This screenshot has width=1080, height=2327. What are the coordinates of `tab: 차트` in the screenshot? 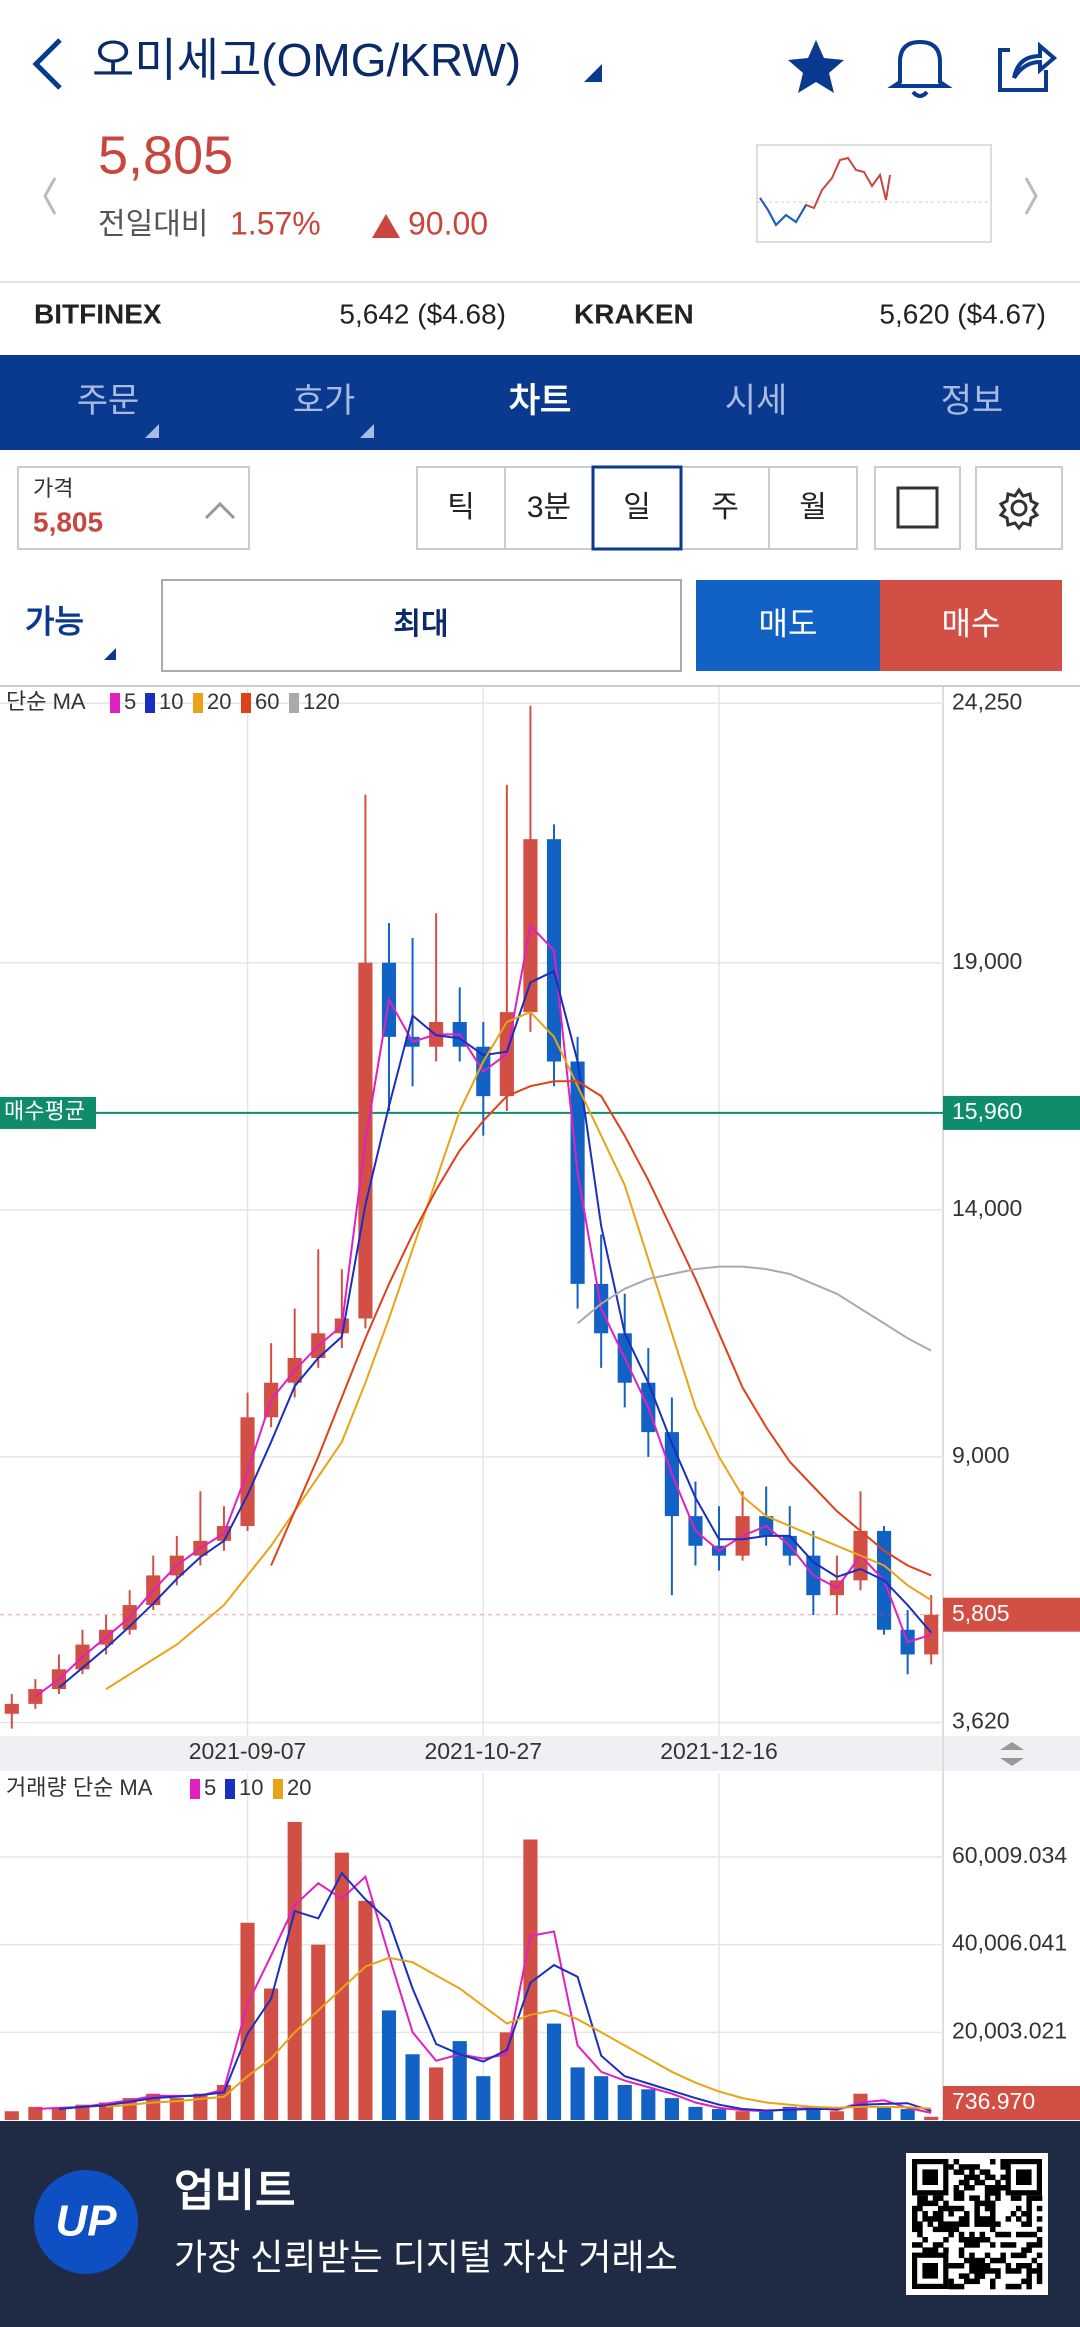 It's located at (540, 401).